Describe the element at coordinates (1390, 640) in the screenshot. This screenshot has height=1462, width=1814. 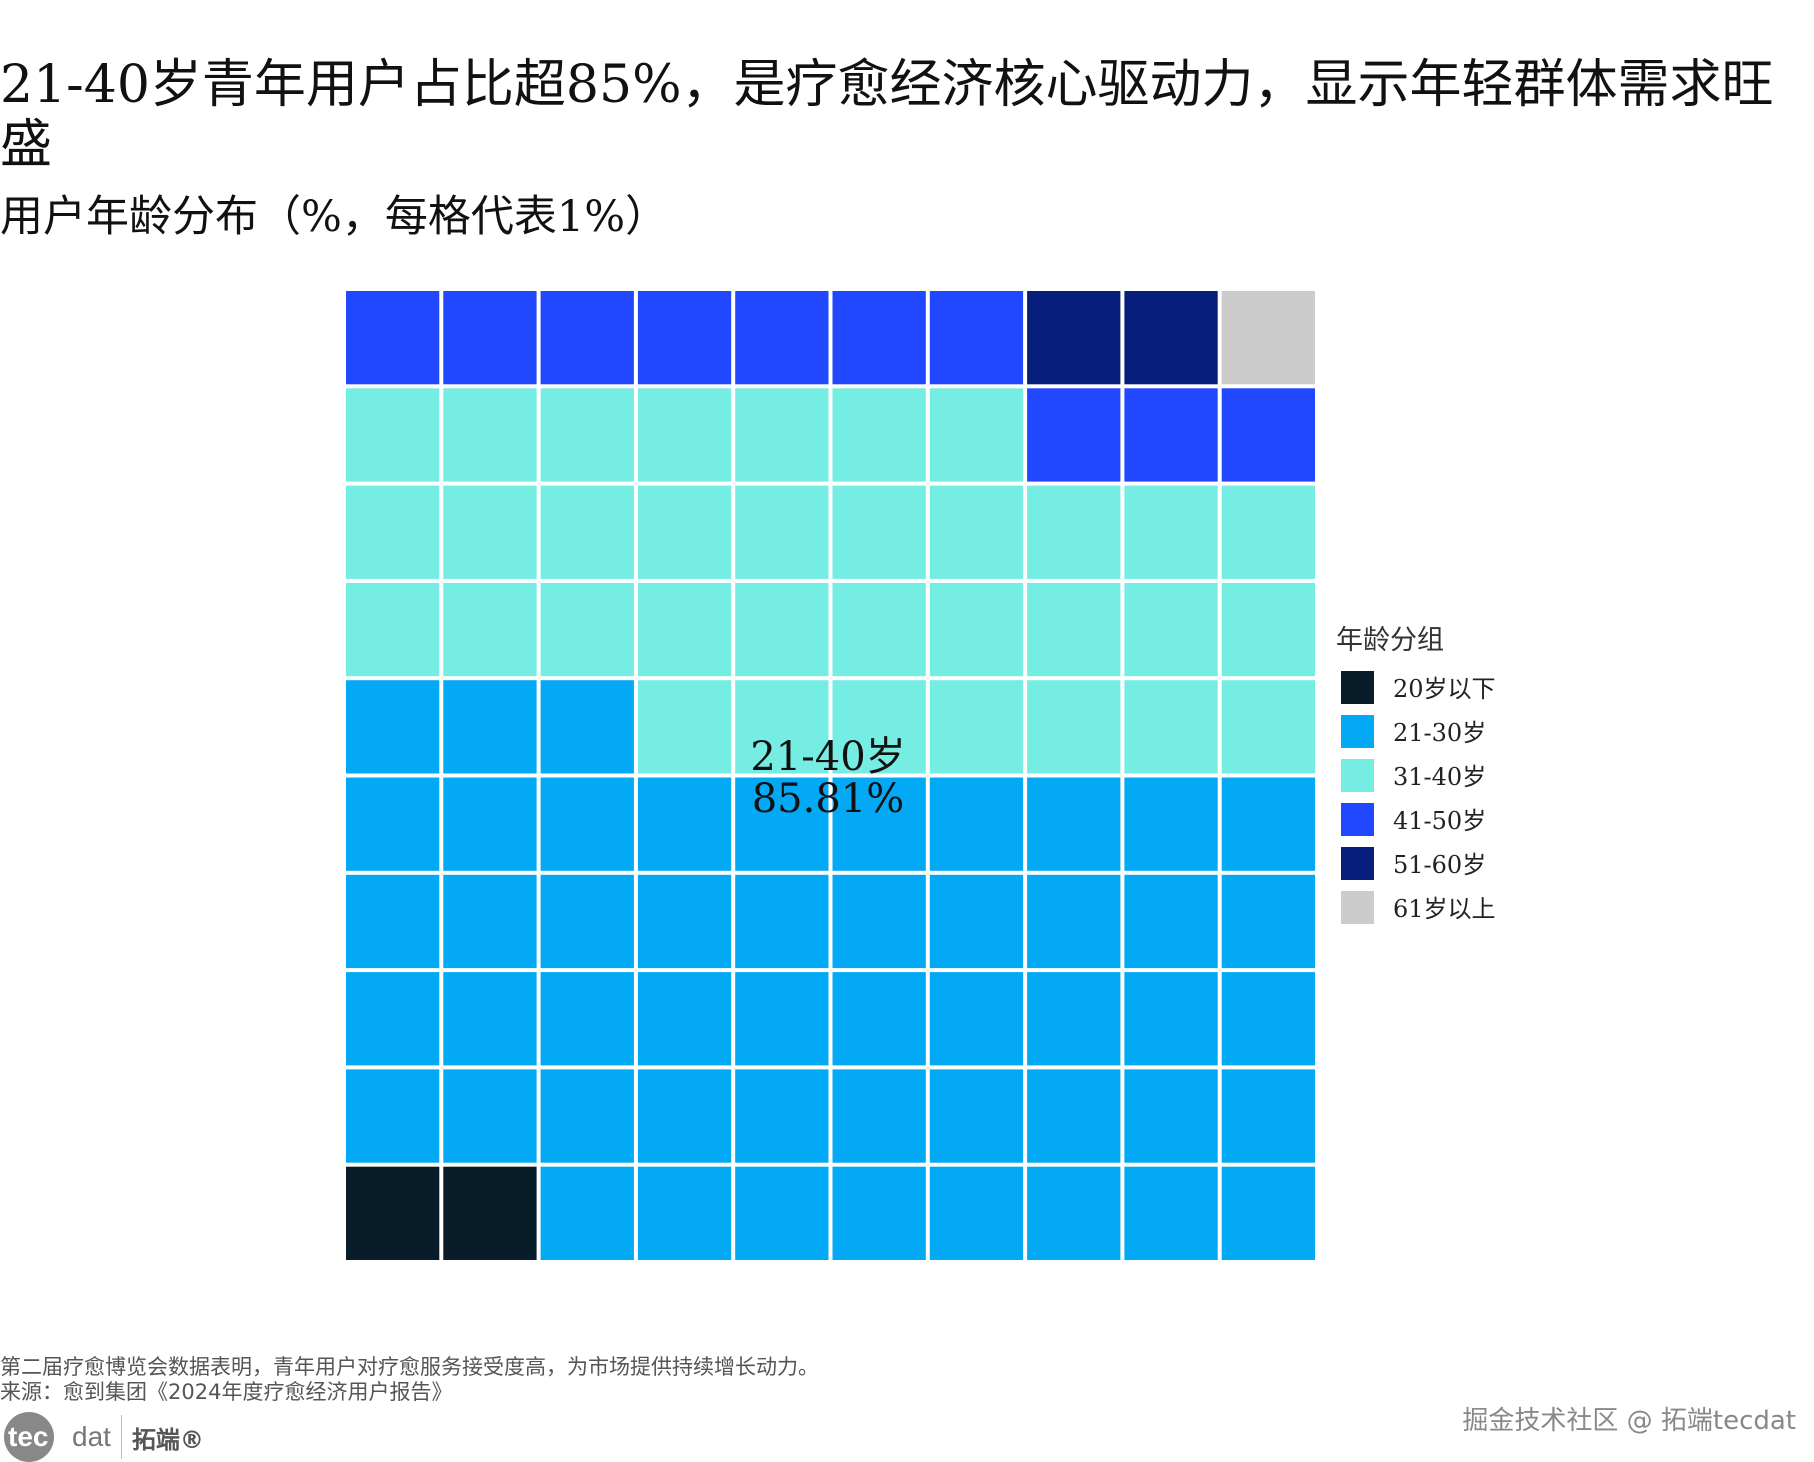
I see `legend-title: 年龄分组` at that location.